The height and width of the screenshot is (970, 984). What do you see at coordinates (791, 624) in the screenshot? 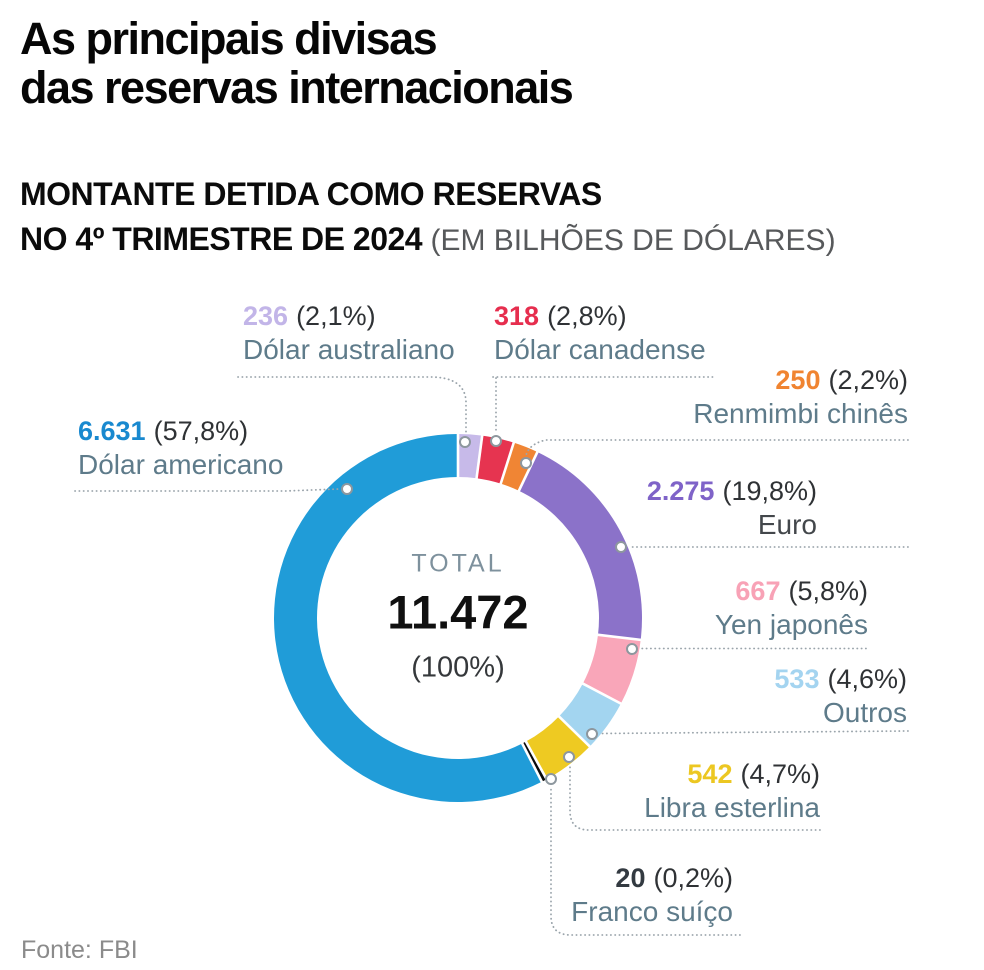
I see `name-yen-japones: Yen japonês` at bounding box center [791, 624].